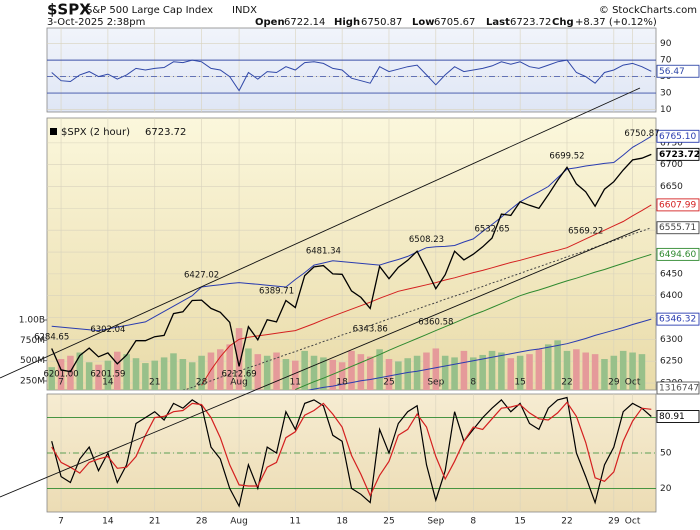  What do you see at coordinates (201, 275) in the screenshot?
I see `price-annotation: 6427.02` at bounding box center [201, 275].